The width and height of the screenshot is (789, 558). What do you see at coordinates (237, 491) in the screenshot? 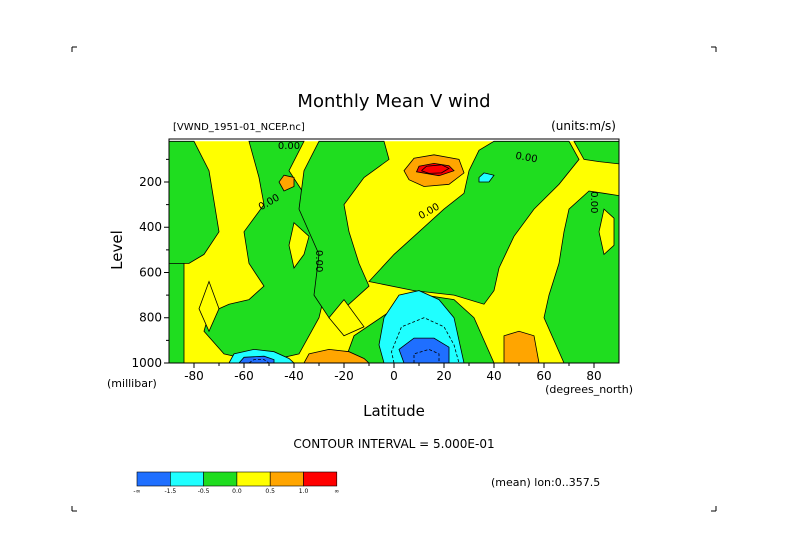
I see `legend-label-3: 0.0` at bounding box center [237, 491].